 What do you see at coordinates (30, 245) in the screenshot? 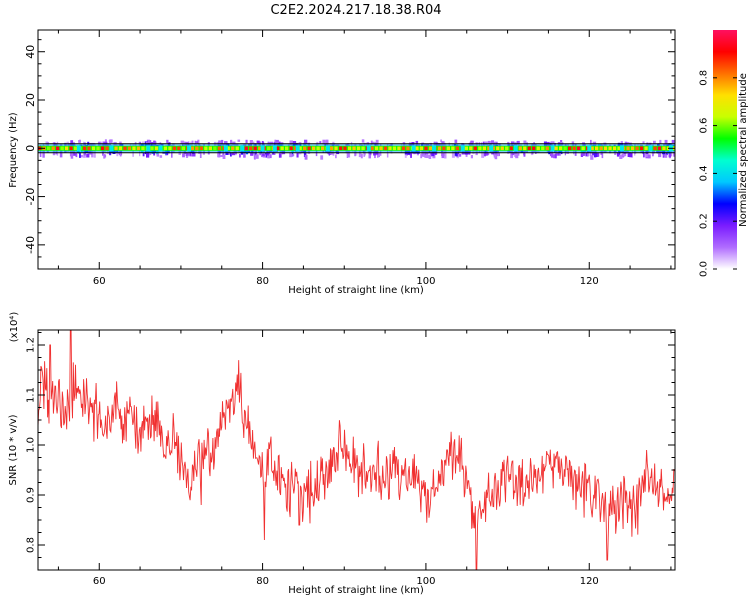
I see `spectrogram-y-tick-label--40: -40` at bounding box center [30, 245].